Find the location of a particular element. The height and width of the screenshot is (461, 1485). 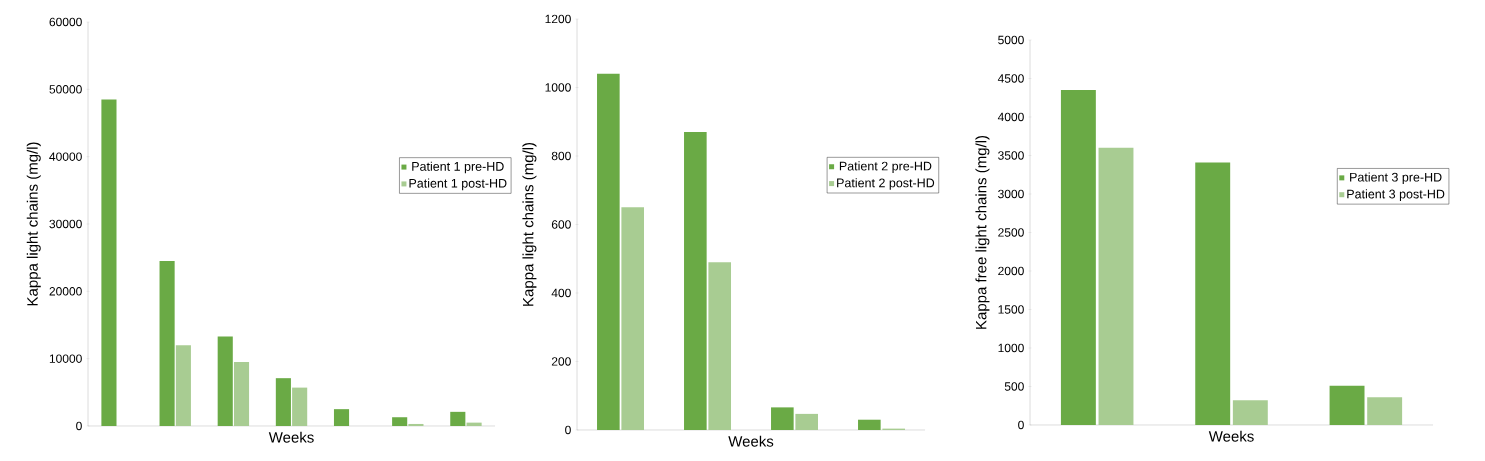

y-tick-label: 2500 is located at coordinates (1011, 232).